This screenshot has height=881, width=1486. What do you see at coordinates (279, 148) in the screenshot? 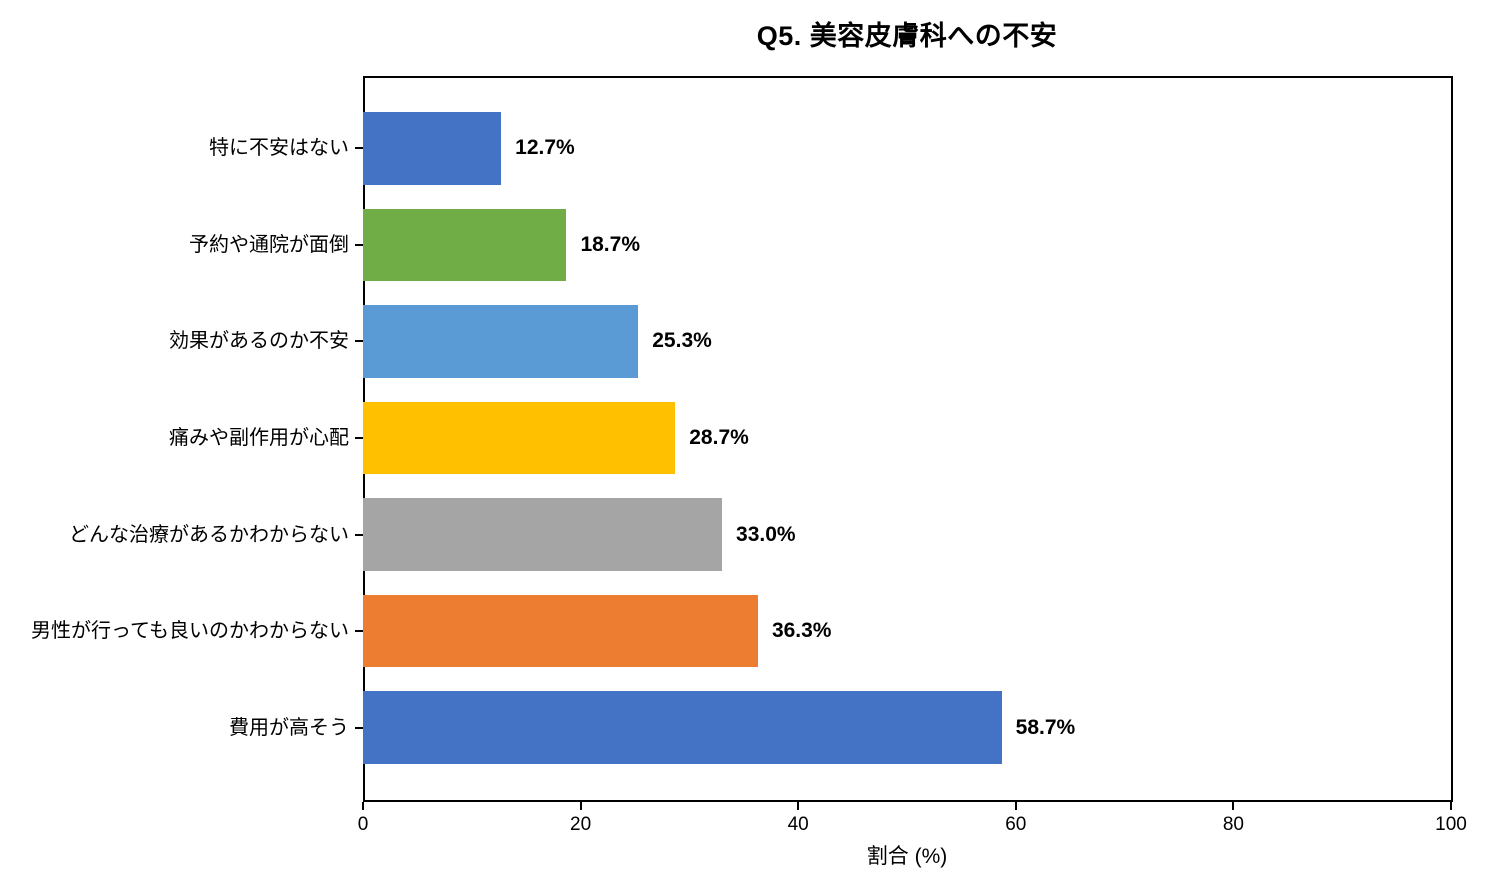
I see `y-category-label-0: 特に不安はない` at bounding box center [279, 148].